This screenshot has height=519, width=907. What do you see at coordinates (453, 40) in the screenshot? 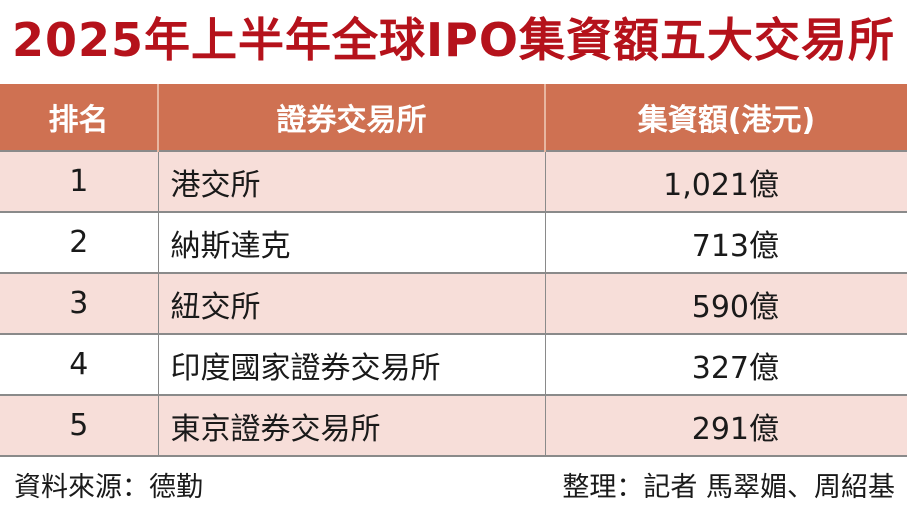
I see `chart-title: 2025年上半年全球IPO集資額五大交易所` at bounding box center [453, 40].